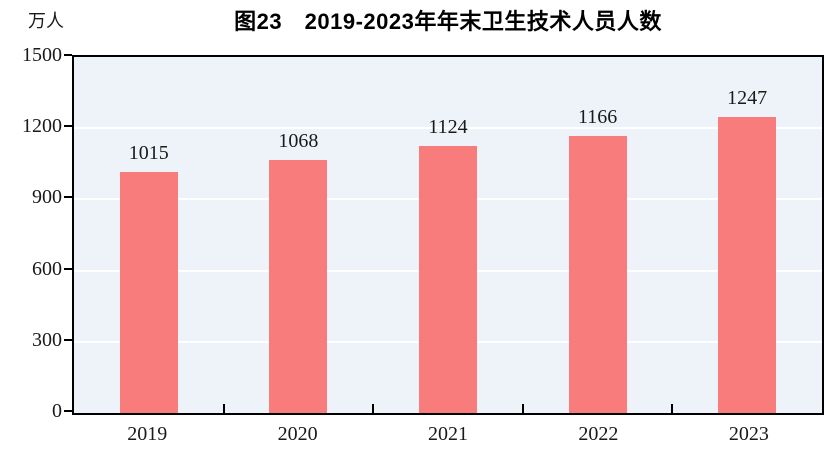 This screenshot has width=830, height=463. I want to click on bar-slot-2021: 1124, so click(448, 235).